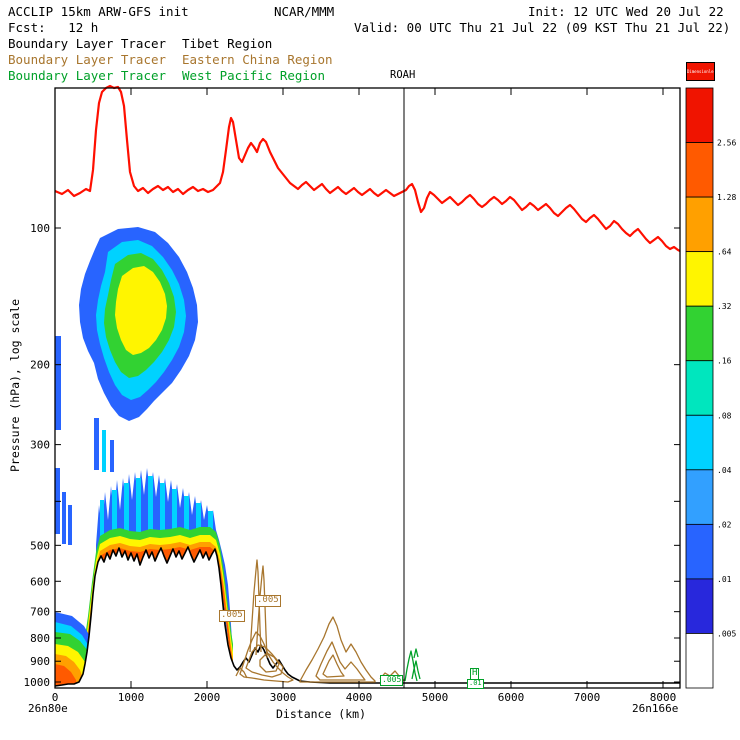  What do you see at coordinates (131, 697) in the screenshot?
I see `x-tick-label: 1000` at bounding box center [131, 697].